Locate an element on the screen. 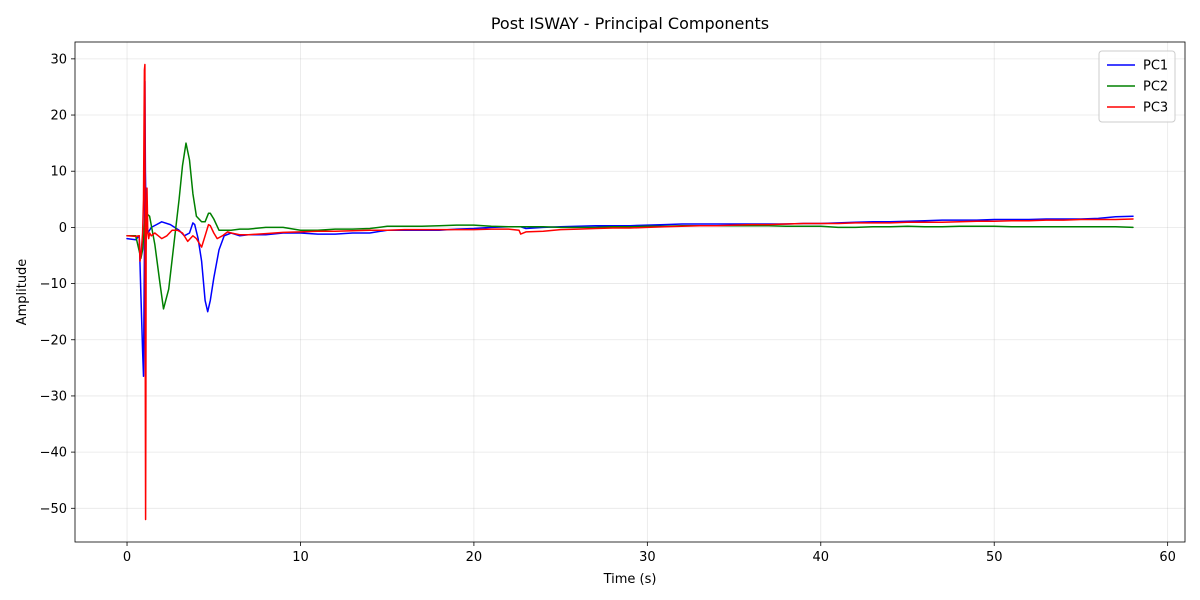 Image resolution: width=1200 pixels, height=600 pixels. y-tick-label: 0 is located at coordinates (63, 228).